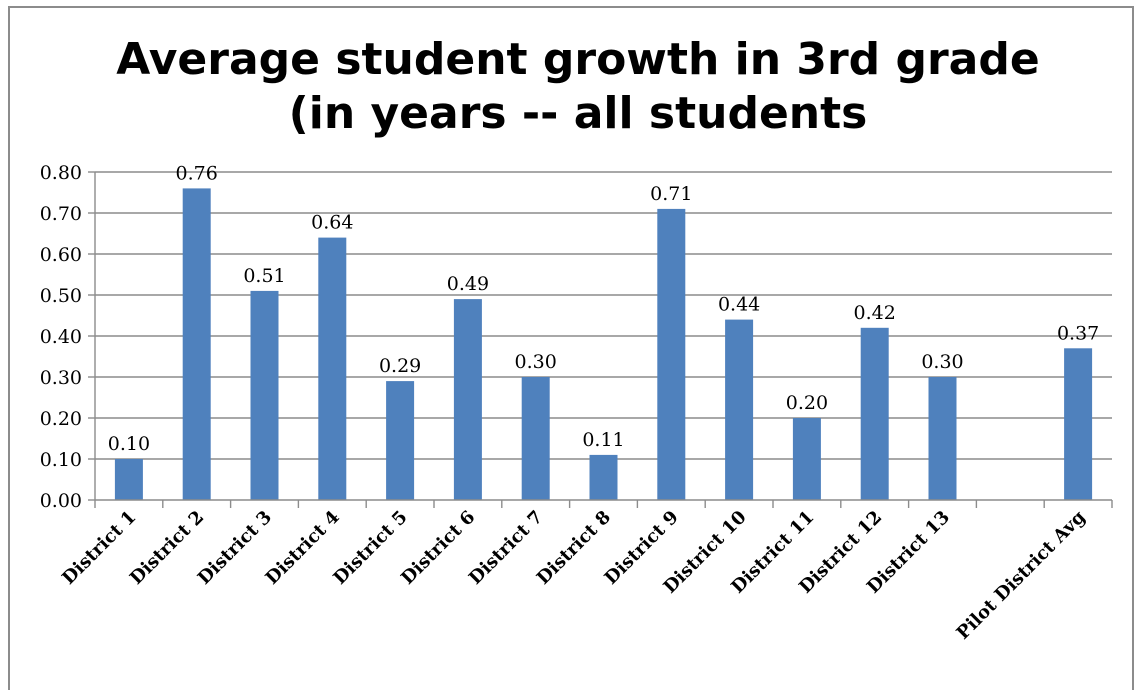 The height and width of the screenshot is (690, 1142). Describe the element at coordinates (61, 255) in the screenshot. I see `y-tick-label: 0.60` at that location.